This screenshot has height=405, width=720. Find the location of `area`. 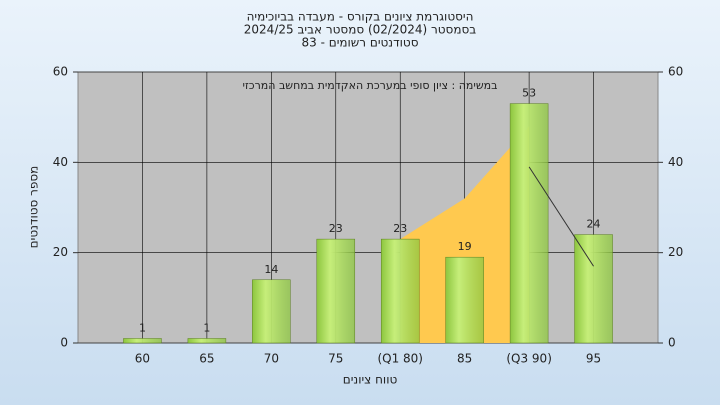

area is located at coordinates (465, 234).